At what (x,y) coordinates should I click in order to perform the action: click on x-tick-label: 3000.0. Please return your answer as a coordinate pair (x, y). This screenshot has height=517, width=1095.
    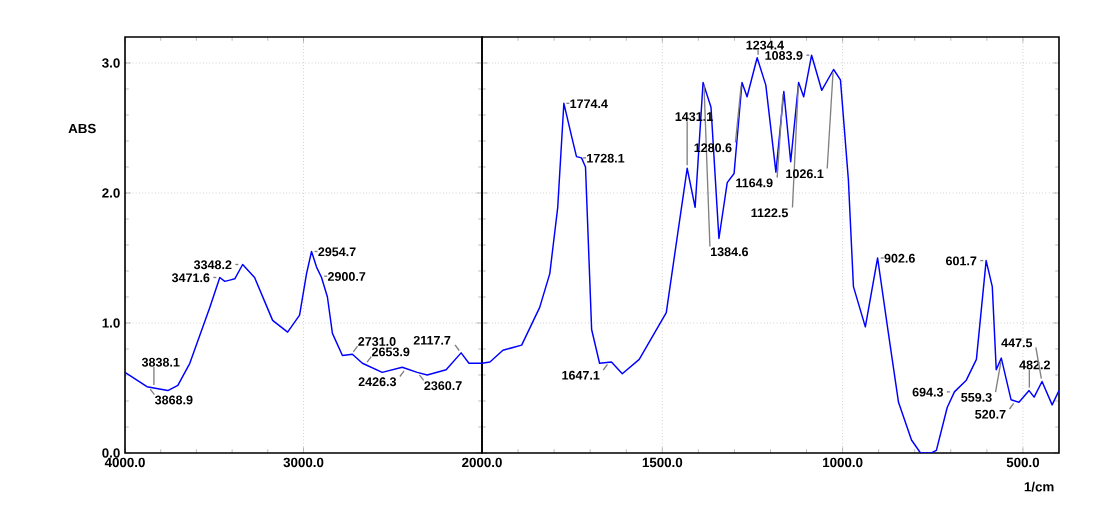
    Looking at the image, I should click on (303, 462).